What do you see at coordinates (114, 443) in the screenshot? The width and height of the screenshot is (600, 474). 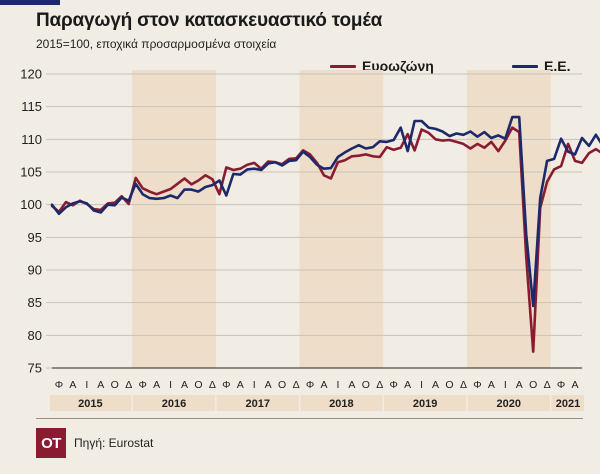 I see `source-note: Πηγή: Eurostat` at bounding box center [114, 443].